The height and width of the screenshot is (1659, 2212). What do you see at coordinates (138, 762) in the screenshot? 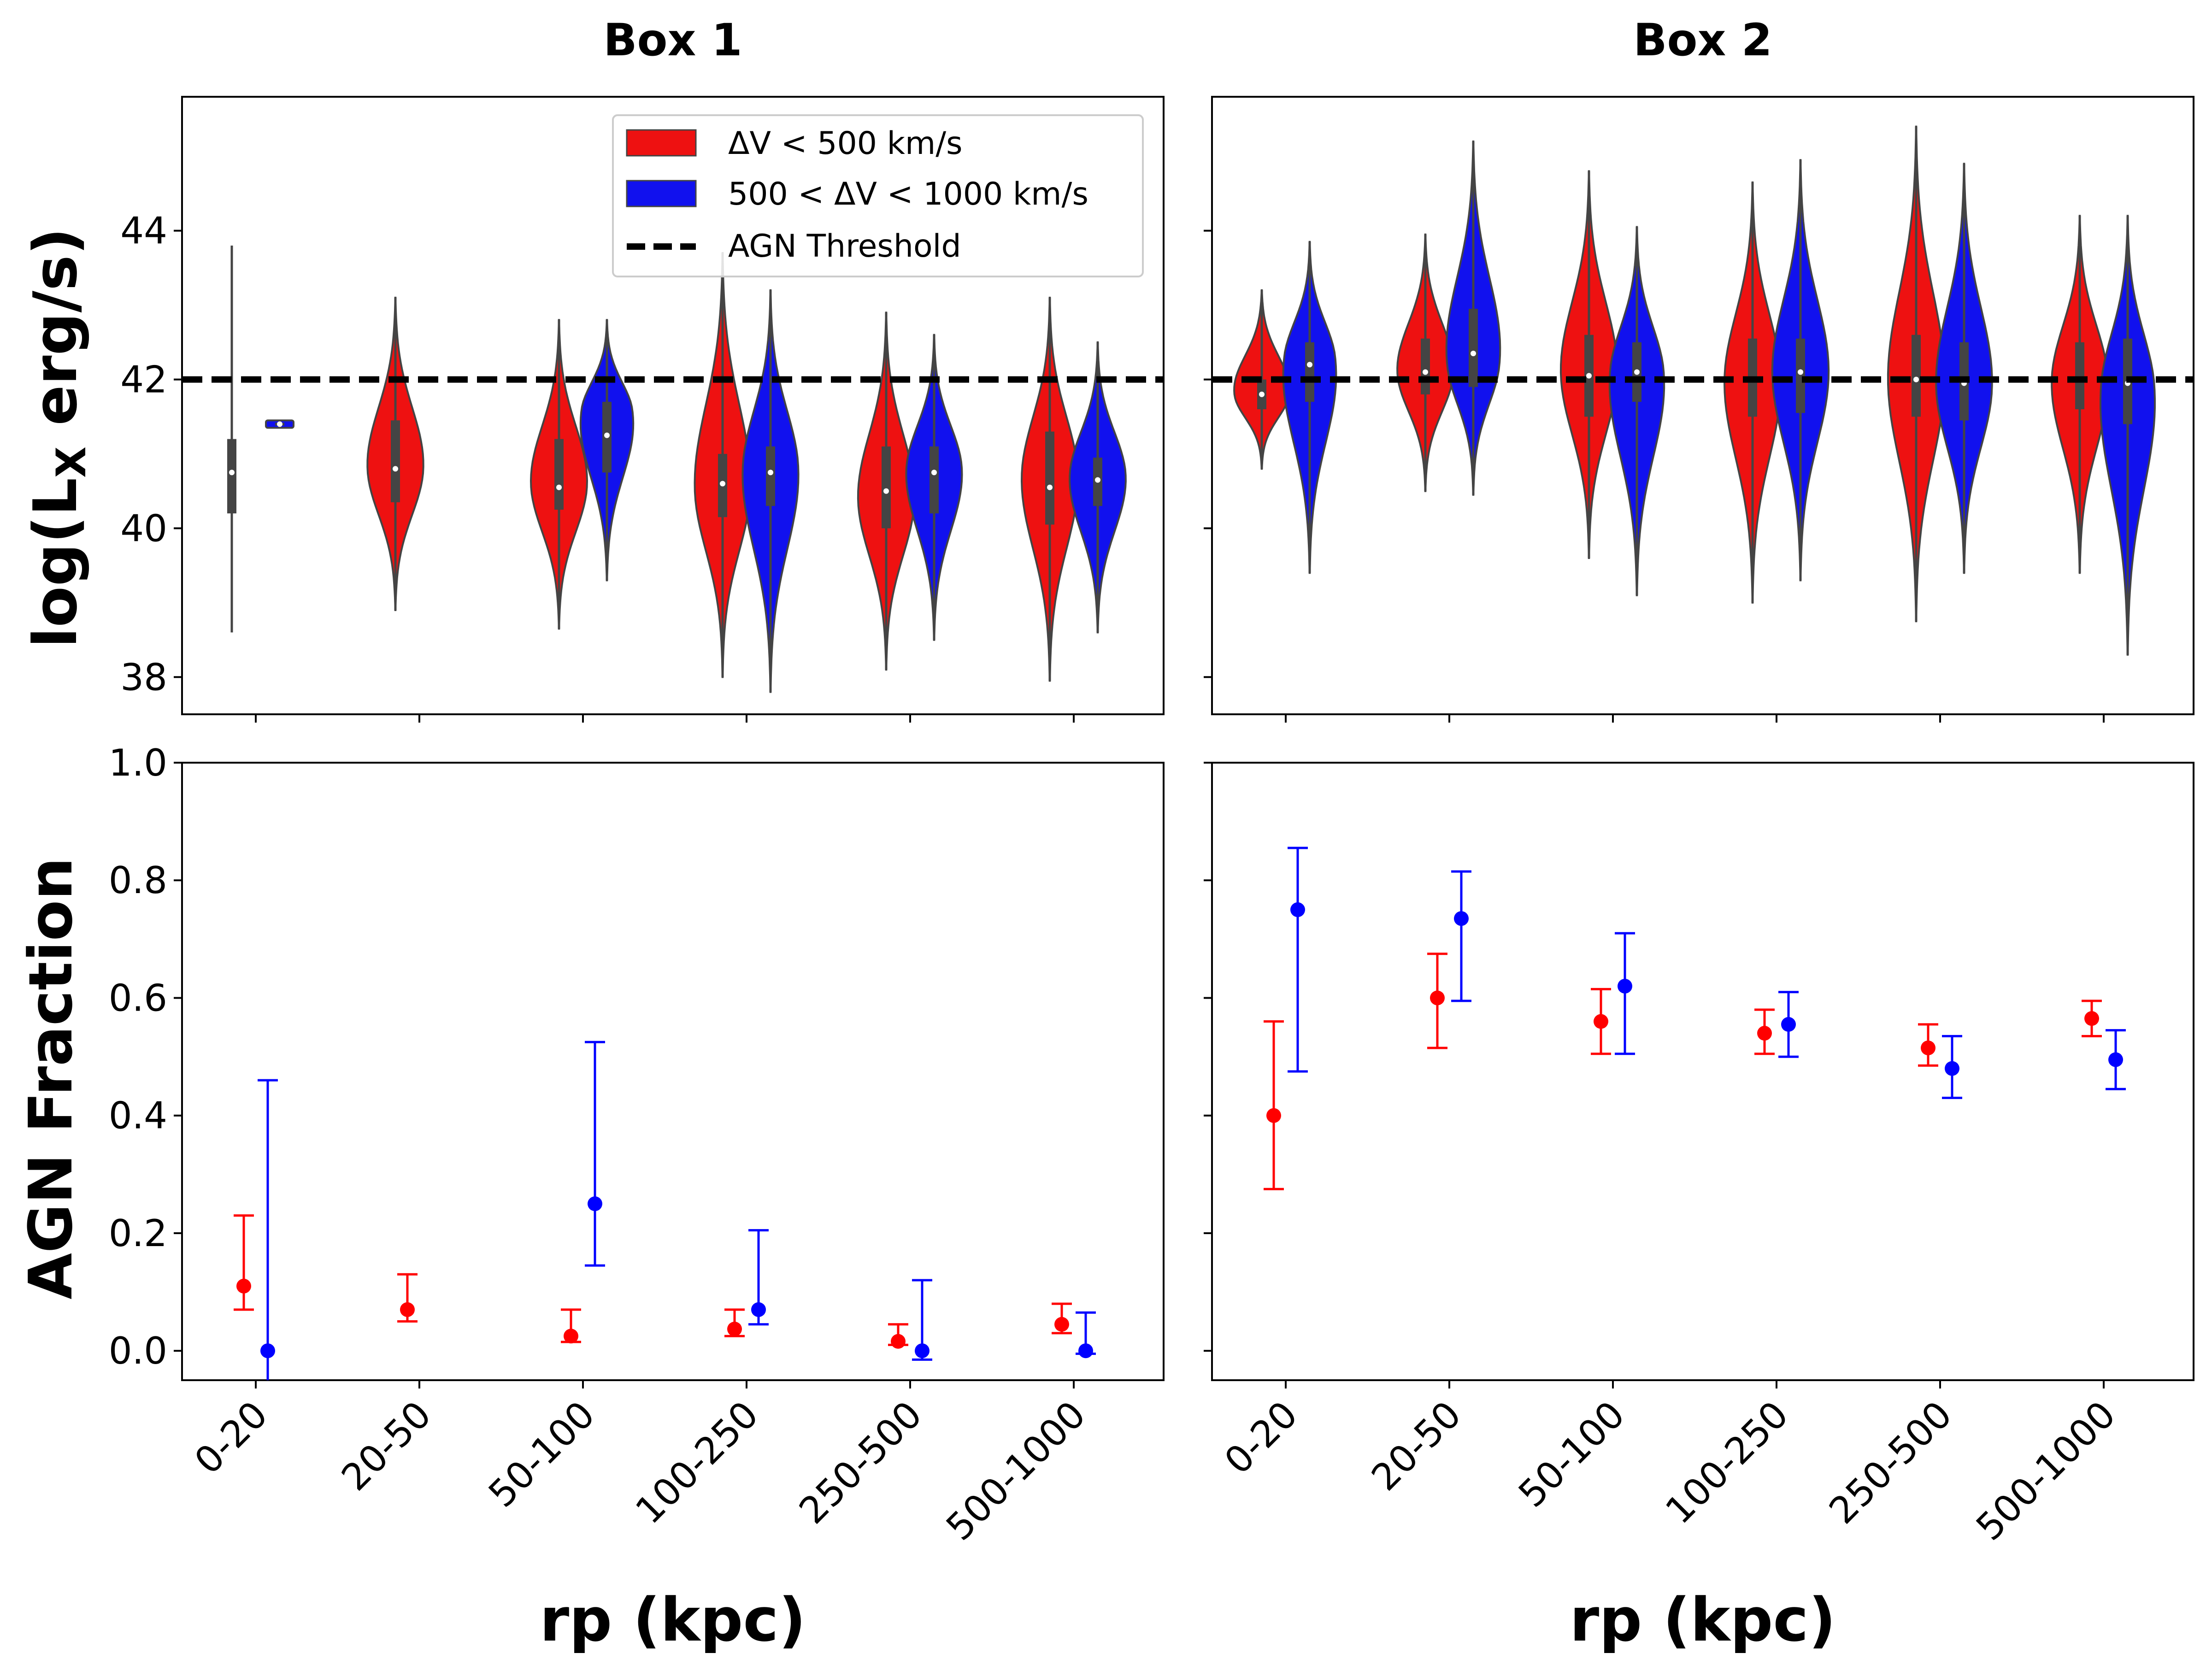
I see `y-tick-label-bottom-1.0: 1.0` at bounding box center [138, 762].